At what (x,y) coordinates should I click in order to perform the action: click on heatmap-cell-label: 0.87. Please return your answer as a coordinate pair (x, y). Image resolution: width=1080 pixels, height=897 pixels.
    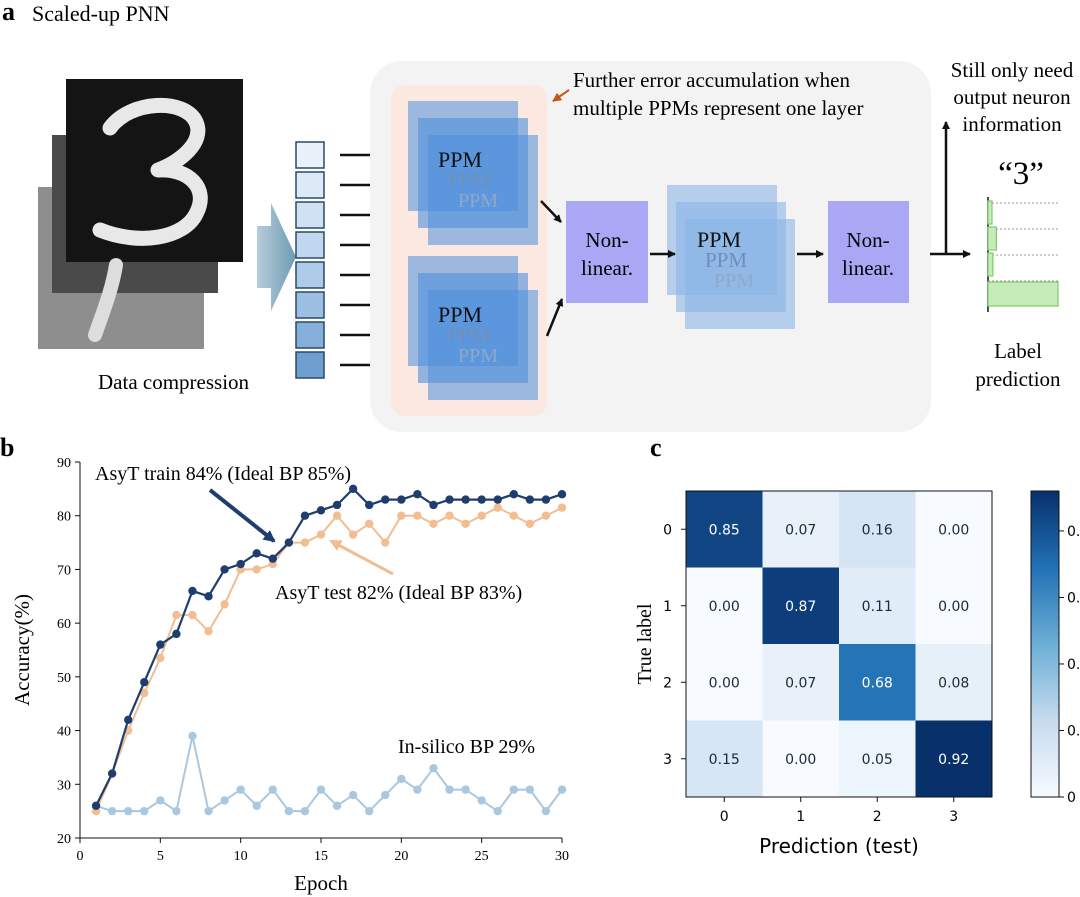
    Looking at the image, I should click on (800, 607).